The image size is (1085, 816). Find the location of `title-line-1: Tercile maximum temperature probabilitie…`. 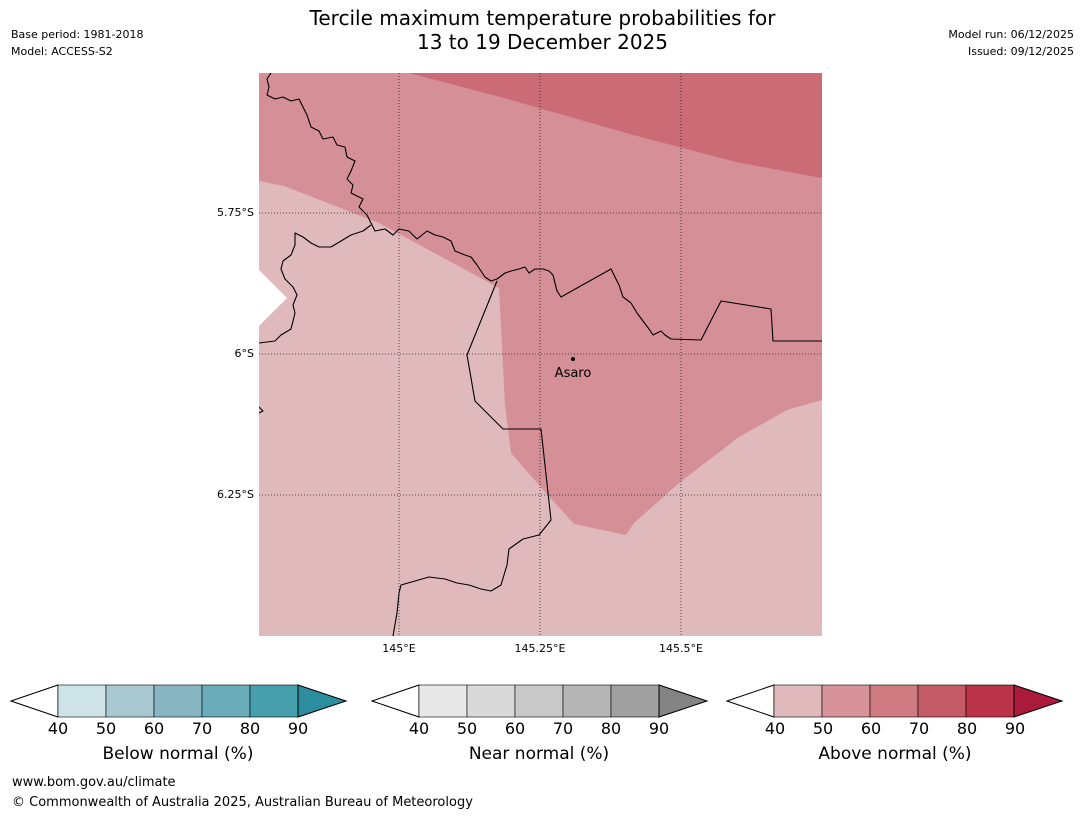

title-line-1: Tercile maximum temperature probabilitie… is located at coordinates (542, 18).